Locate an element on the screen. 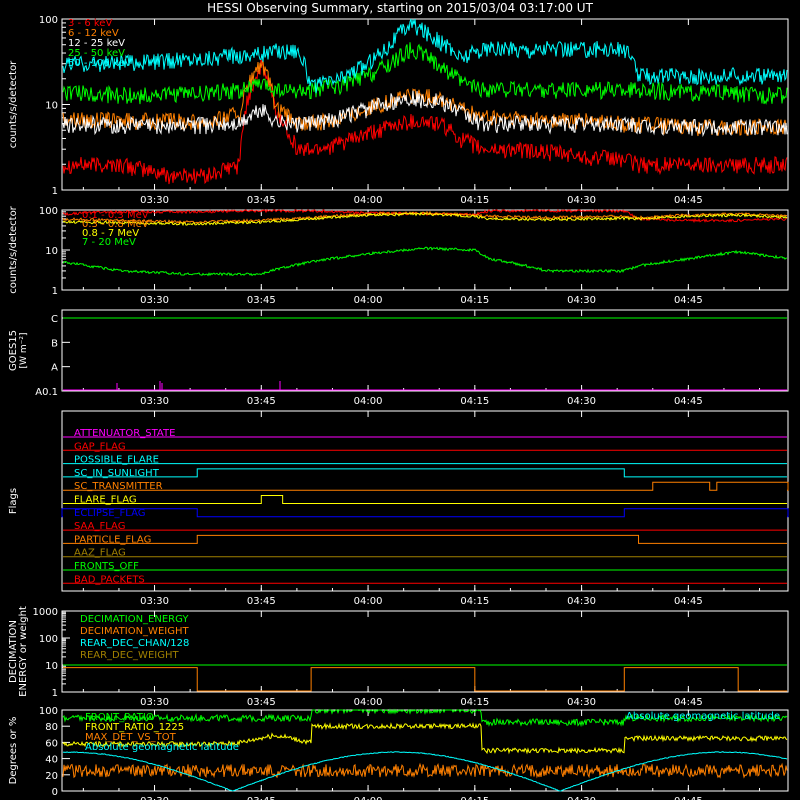 This screenshot has height=800, width=800. panel4-flag-label: BAD_PACKETS is located at coordinates (109, 579).